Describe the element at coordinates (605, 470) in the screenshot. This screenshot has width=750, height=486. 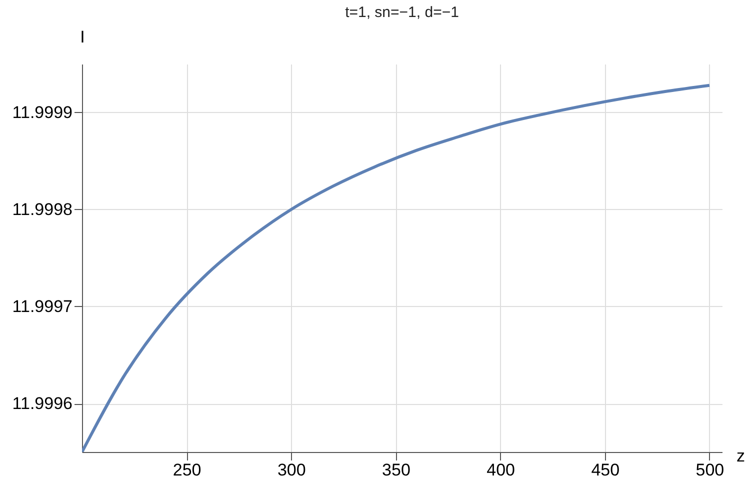
I see `x-tick-label: 450` at that location.